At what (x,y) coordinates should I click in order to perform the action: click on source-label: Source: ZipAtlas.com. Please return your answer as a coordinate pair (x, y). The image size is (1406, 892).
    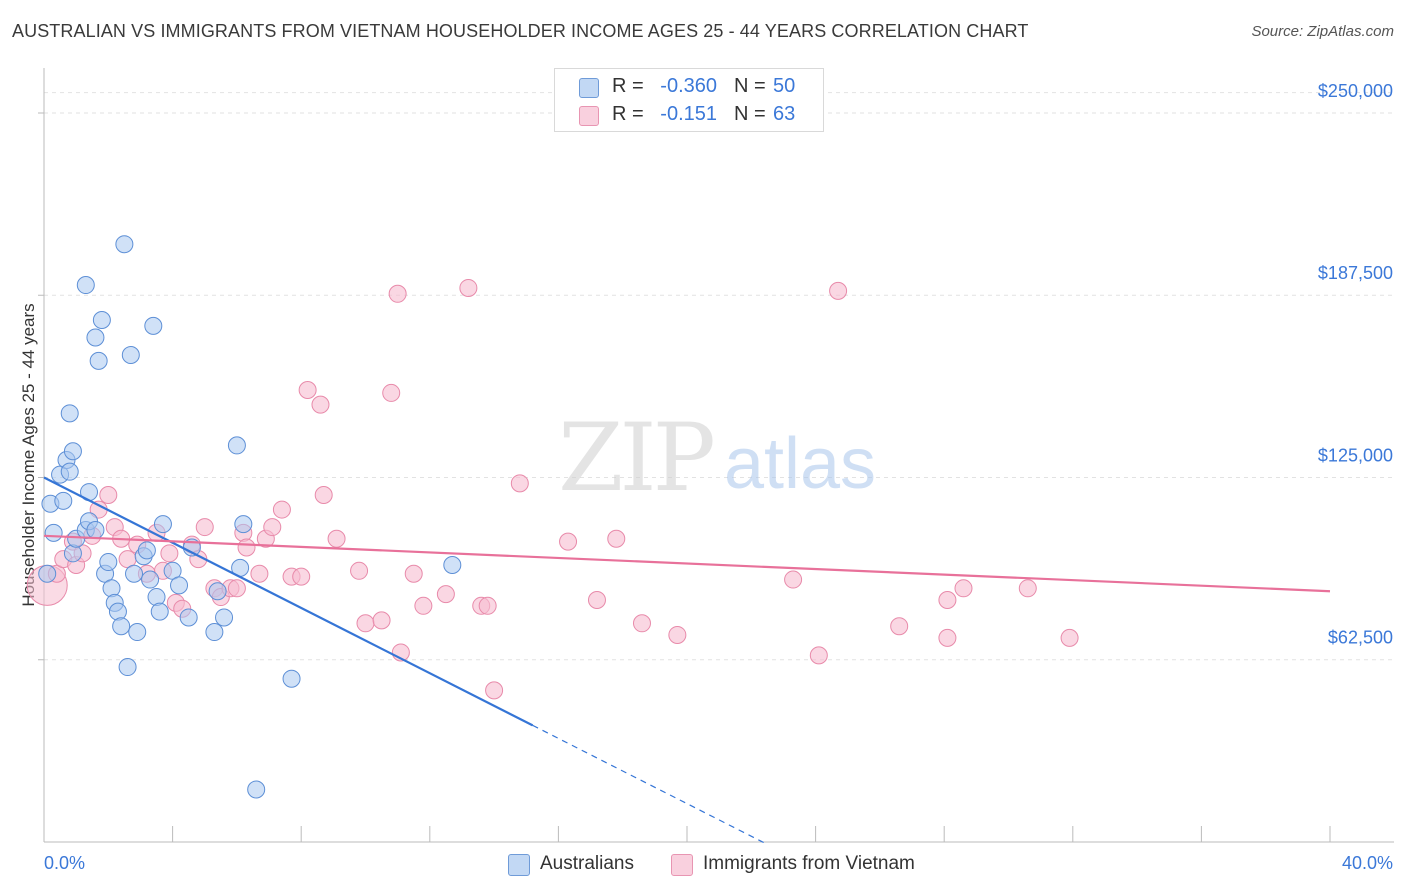
    Looking at the image, I should click on (1322, 31).